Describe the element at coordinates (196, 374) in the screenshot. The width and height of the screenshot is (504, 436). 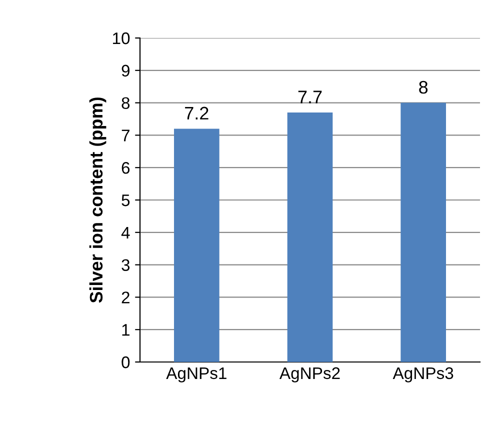
I see `x-tick-label: AgNPs1` at that location.